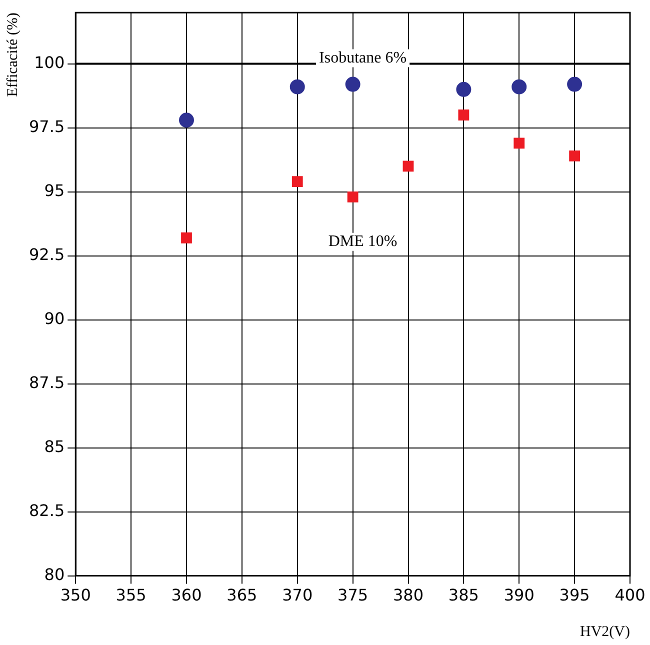  Describe the element at coordinates (12, 54) in the screenshot. I see `y-axis-title: Efficacité (%)` at that location.